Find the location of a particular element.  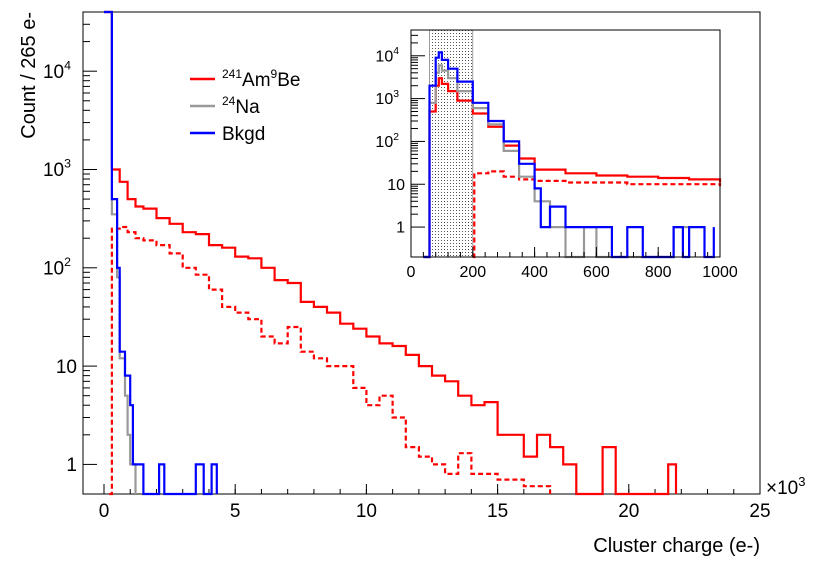

inset-ytick-label: 10 is located at coordinates (396, 185).